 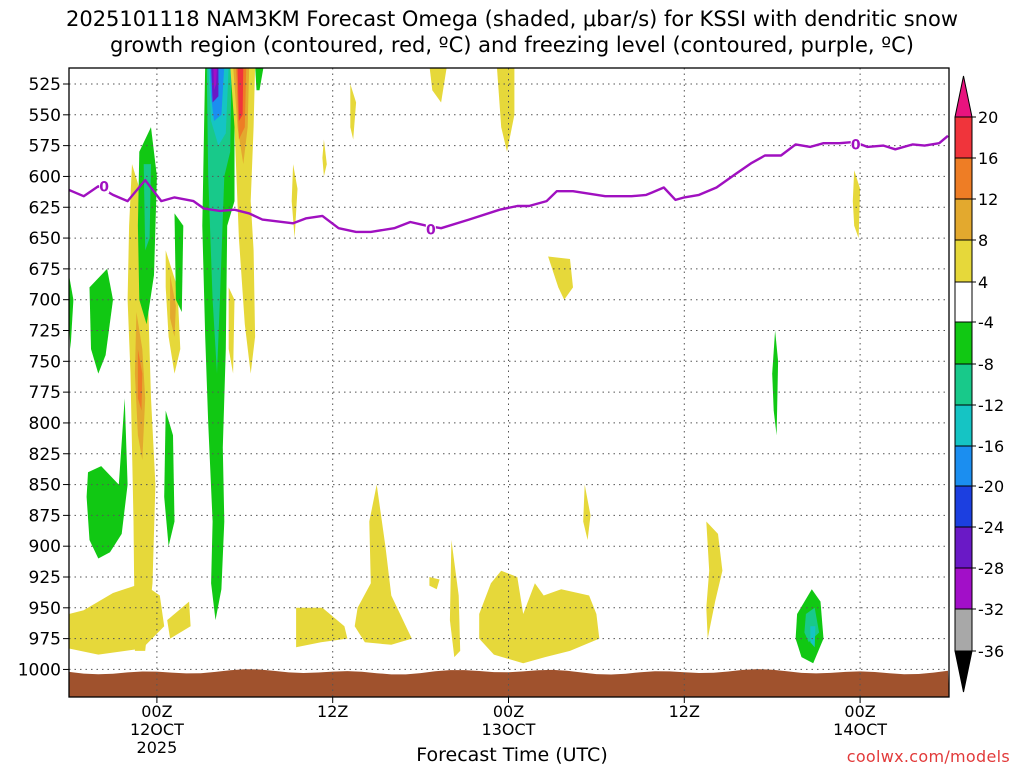 What do you see at coordinates (45, 362) in the screenshot?
I see `y-tick-label: 750` at bounding box center [45, 362].